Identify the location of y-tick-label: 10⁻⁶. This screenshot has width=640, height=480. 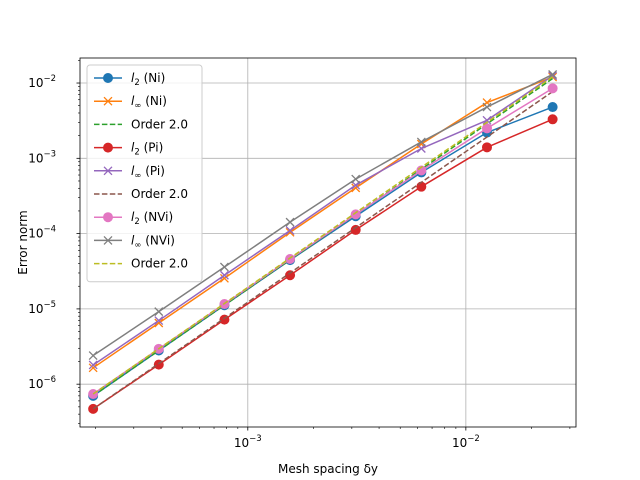
(42, 383).